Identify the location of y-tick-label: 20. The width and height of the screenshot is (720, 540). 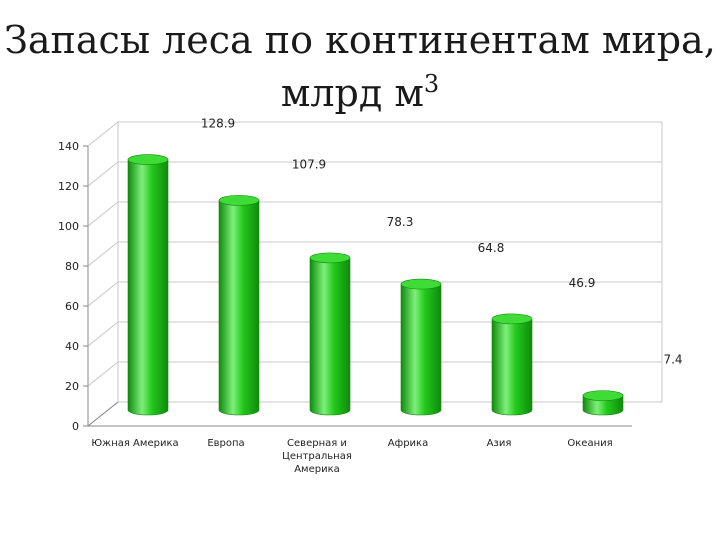
(72, 386).